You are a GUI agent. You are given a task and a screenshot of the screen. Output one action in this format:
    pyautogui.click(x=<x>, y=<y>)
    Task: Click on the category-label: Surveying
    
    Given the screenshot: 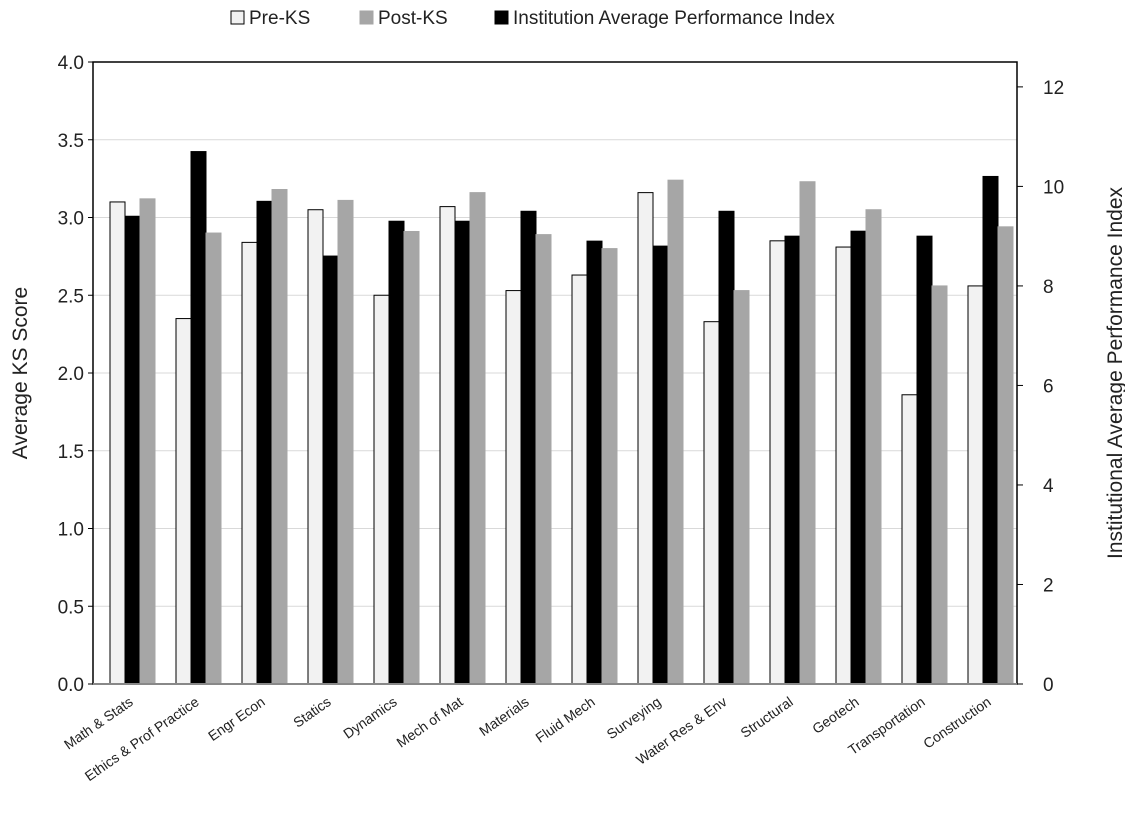 What is the action you would take?
    pyautogui.click(x=634, y=717)
    